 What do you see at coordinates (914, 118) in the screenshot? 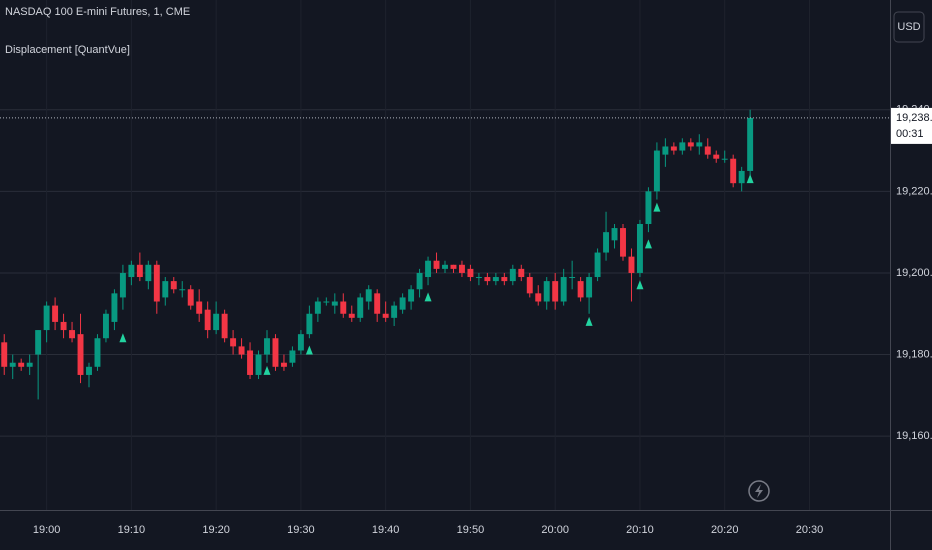
I see `last-price-label: 19,238.00` at bounding box center [914, 118].